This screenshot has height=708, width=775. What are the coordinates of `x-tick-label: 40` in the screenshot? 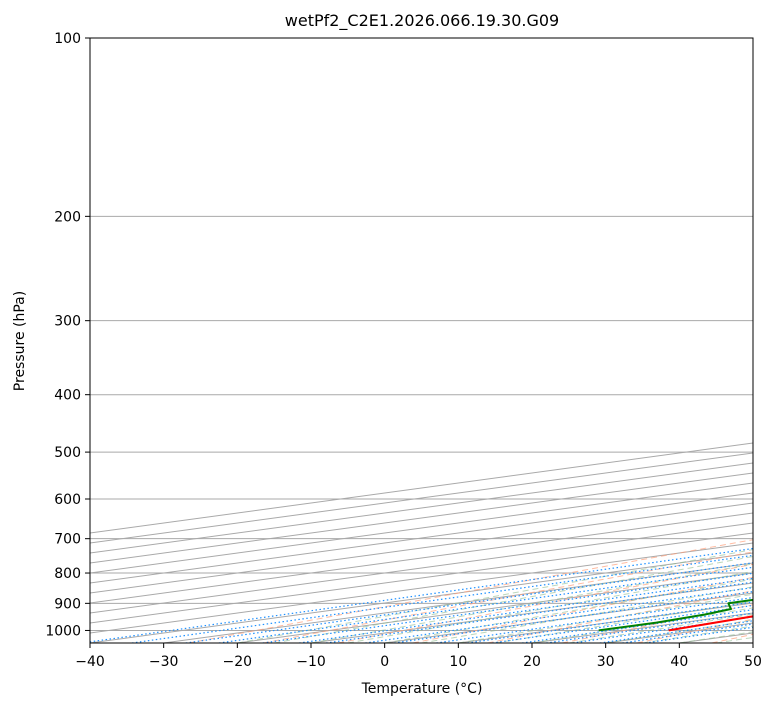 It's located at (679, 662).